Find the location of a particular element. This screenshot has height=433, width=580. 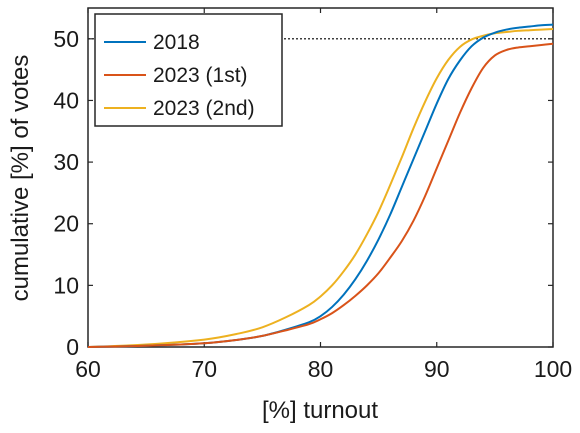

y-tick-label: 10 is located at coordinates (66, 285).